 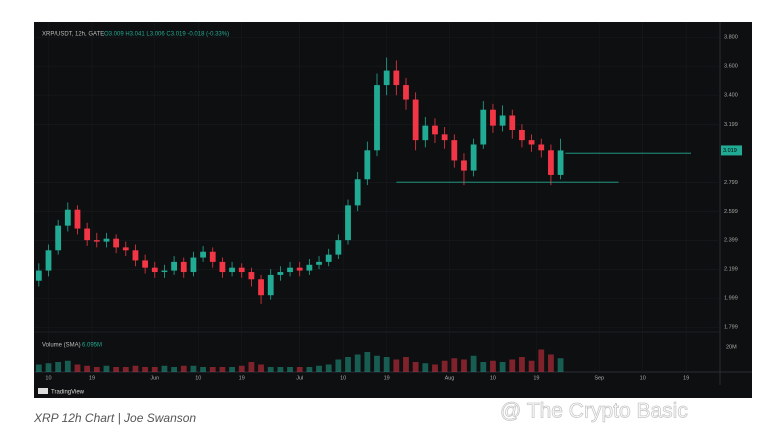 What do you see at coordinates (731, 183) in the screenshot?
I see `y-tick-label: 2.799` at bounding box center [731, 183].